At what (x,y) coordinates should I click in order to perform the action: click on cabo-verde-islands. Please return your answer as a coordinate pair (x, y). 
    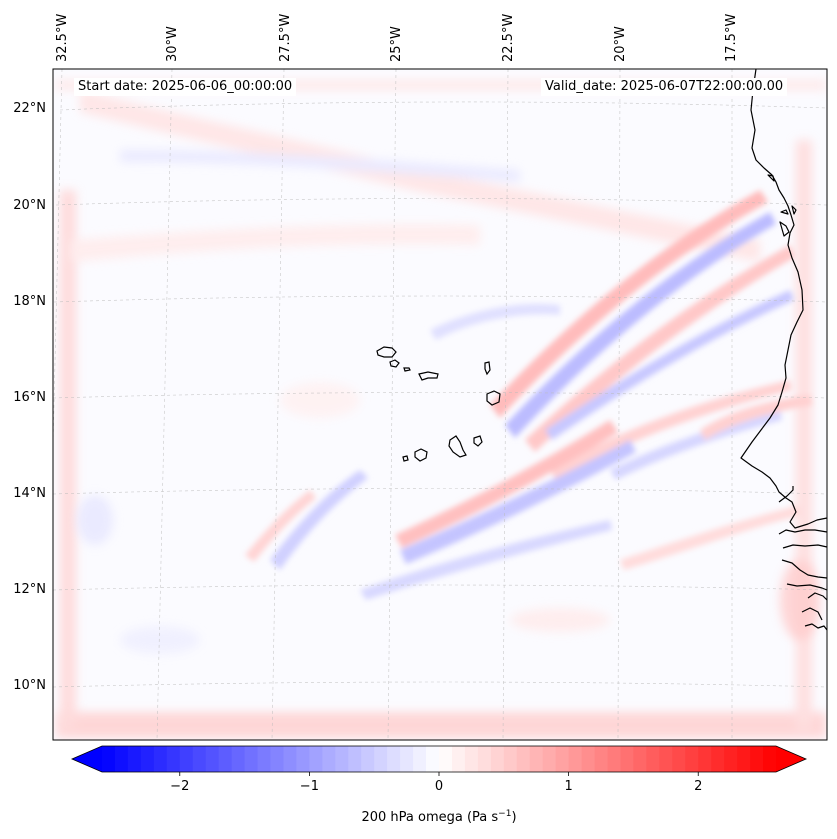
    Looking at the image, I should click on (438, 404).